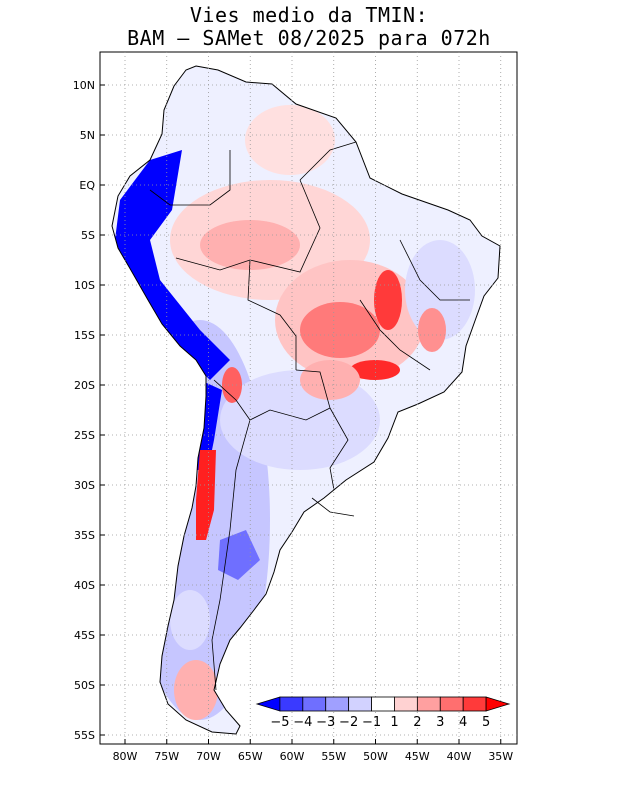 This screenshot has height=800, width=618. Describe the element at coordinates (250, 756) in the screenshot. I see `lon-label: 65W` at that location.